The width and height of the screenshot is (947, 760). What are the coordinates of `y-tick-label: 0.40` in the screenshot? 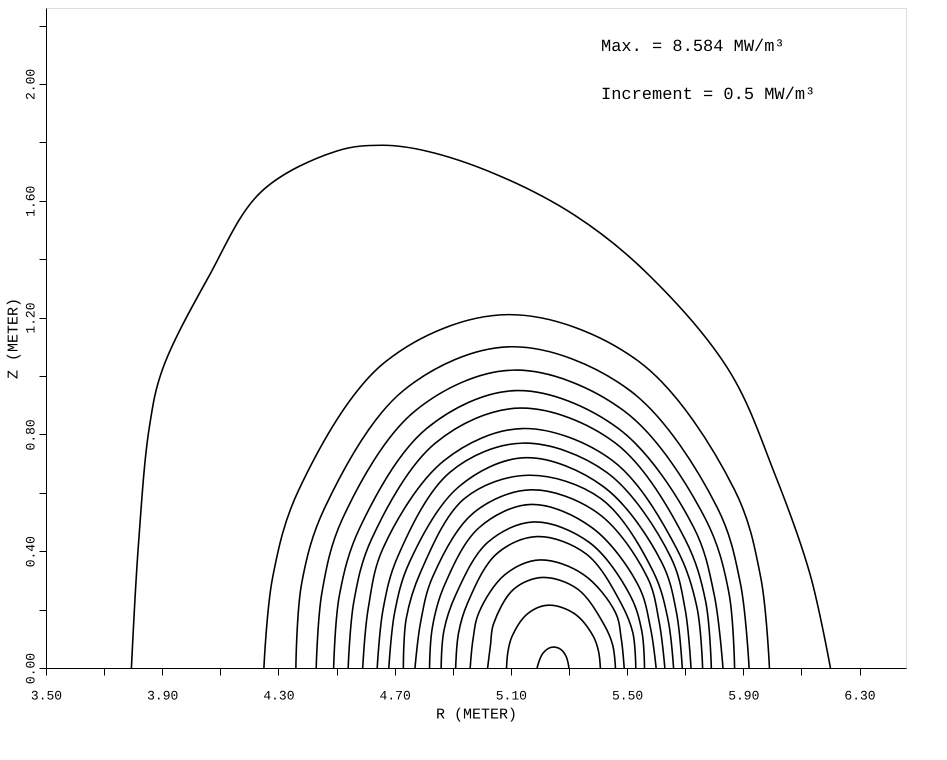 It's located at (31, 552).